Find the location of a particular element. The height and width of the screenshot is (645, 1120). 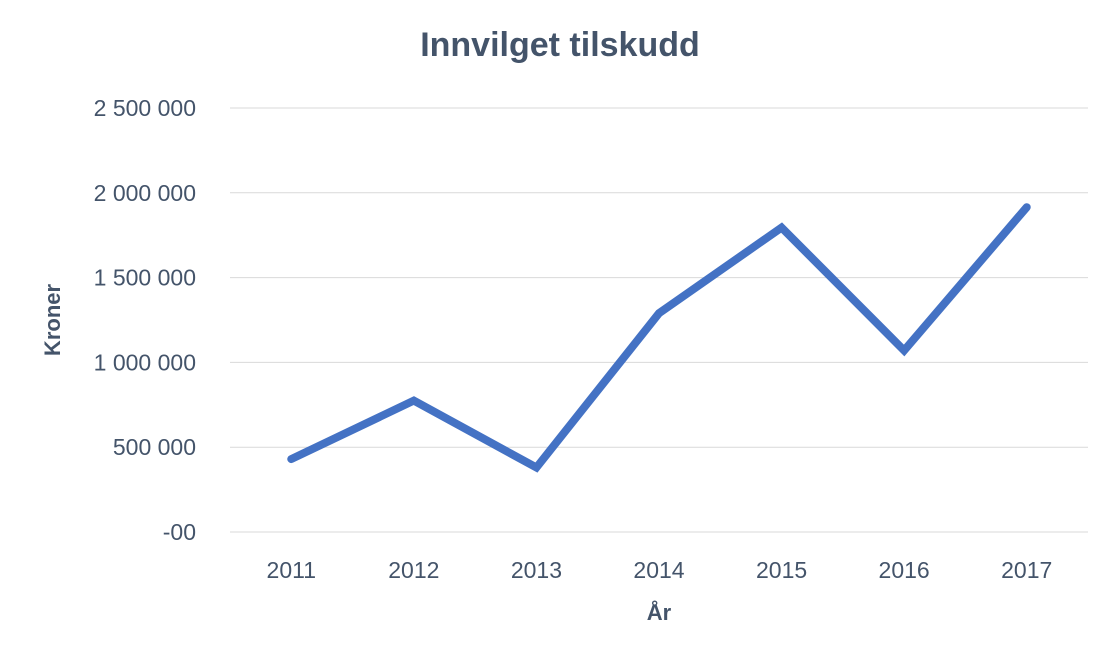

x-axis-title: År is located at coordinates (659, 612).